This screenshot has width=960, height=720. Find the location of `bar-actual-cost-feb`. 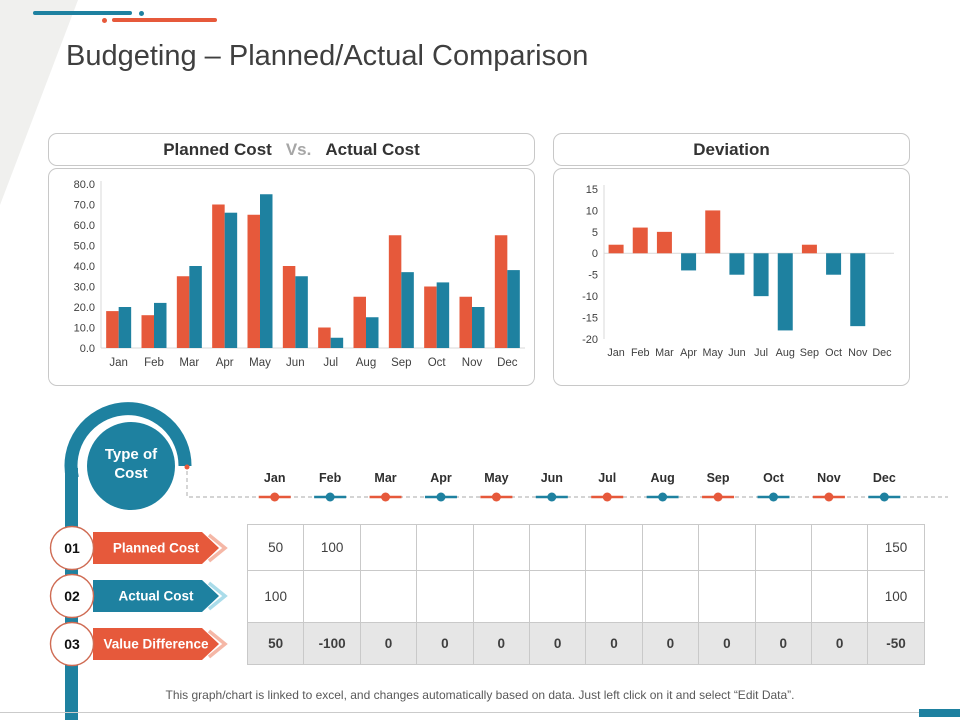

bar-actual-cost-feb is located at coordinates (160, 325).